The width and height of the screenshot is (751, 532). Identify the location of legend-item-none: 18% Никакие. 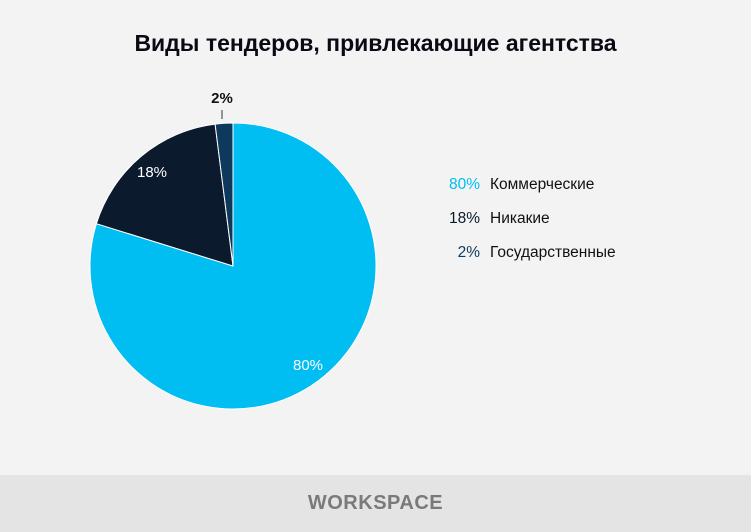
(528, 219).